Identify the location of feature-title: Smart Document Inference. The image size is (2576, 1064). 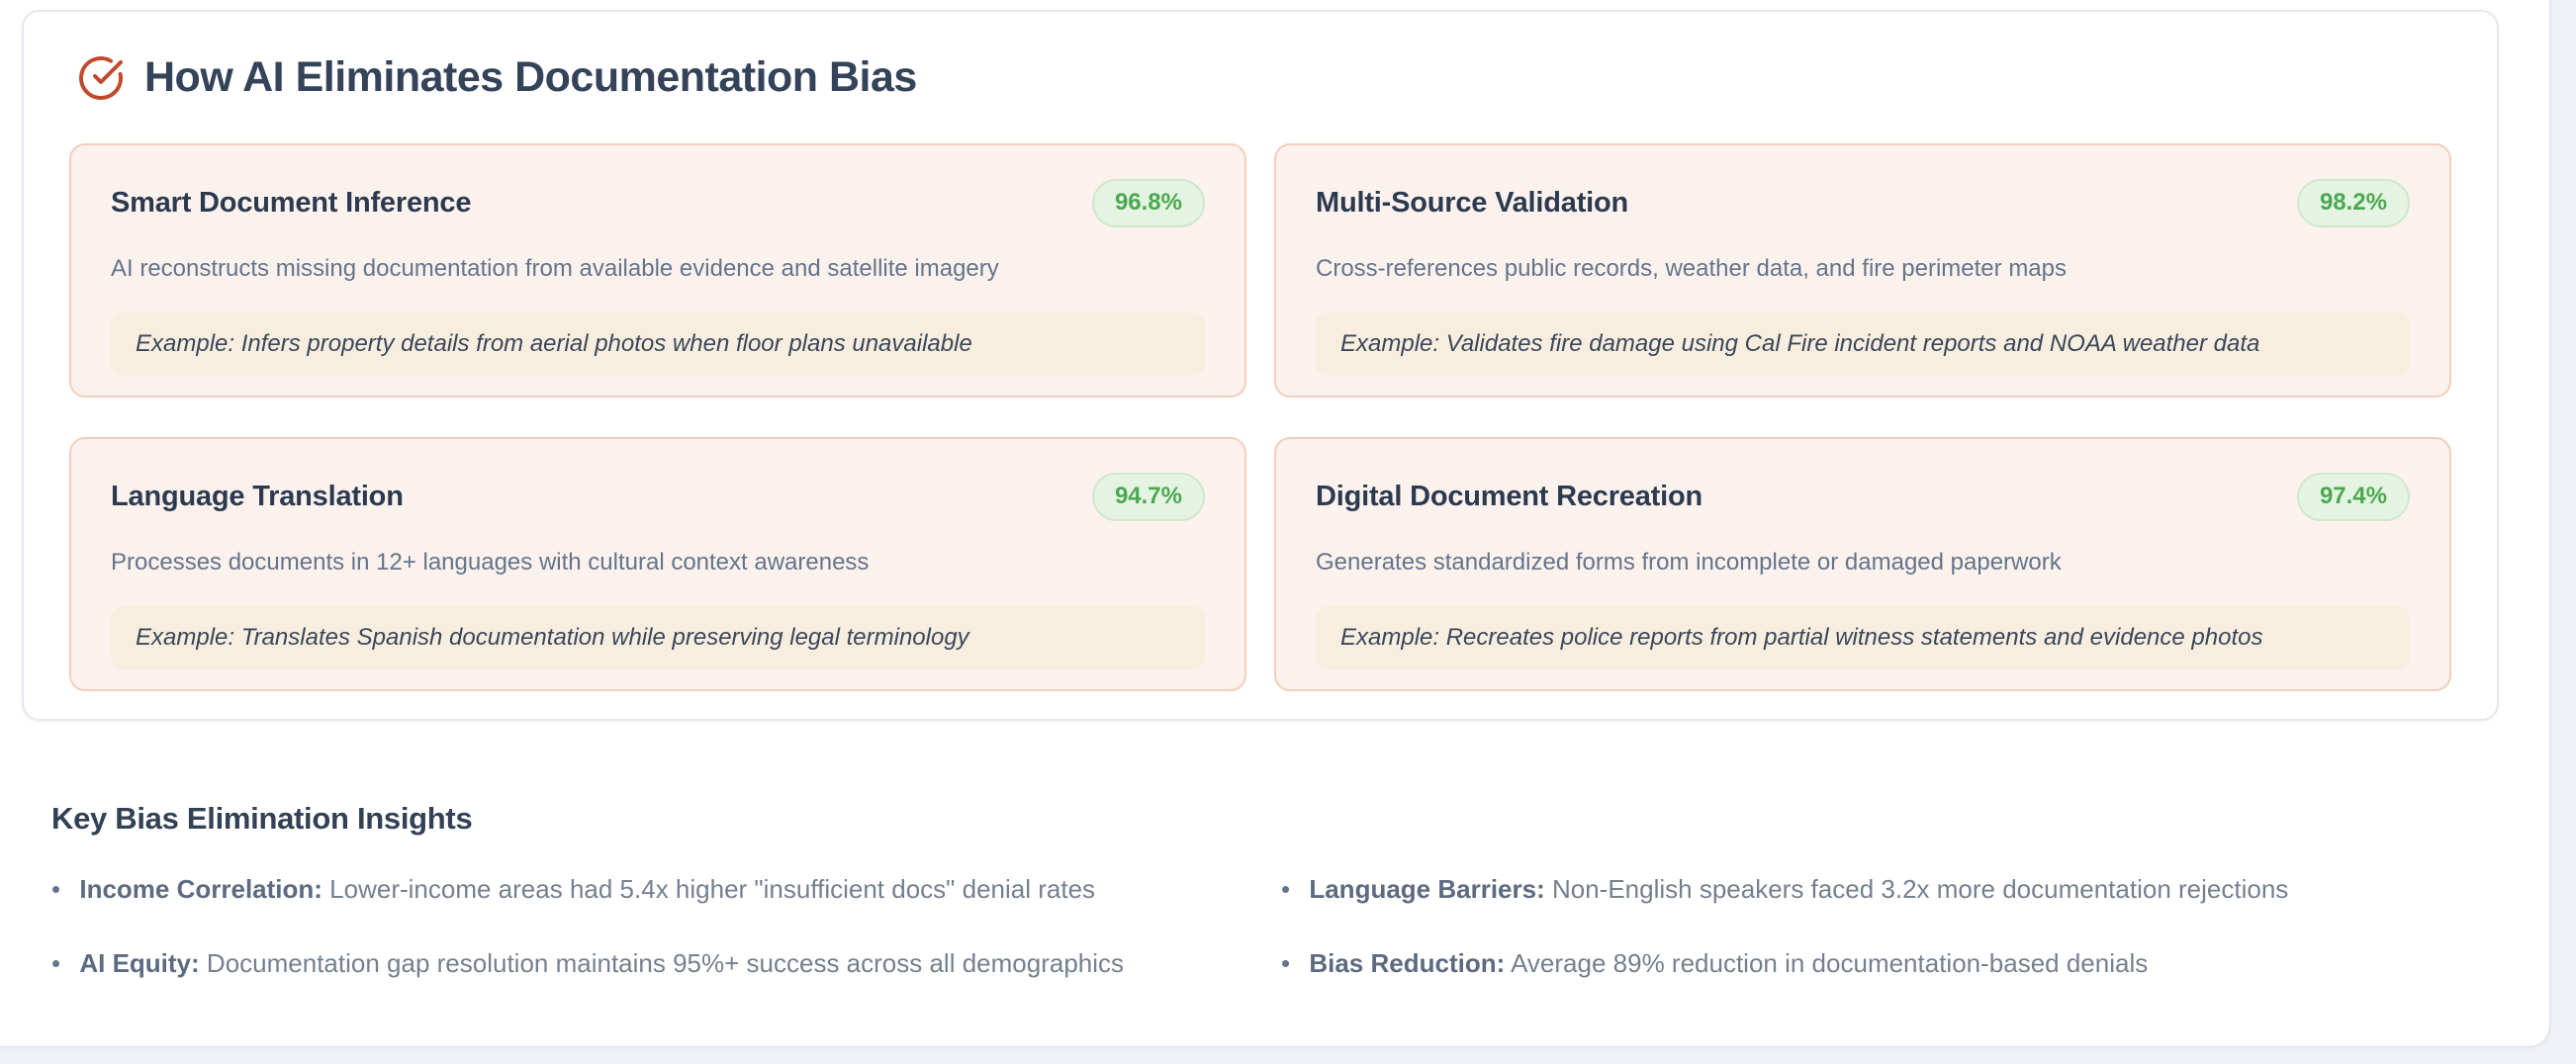
(291, 202).